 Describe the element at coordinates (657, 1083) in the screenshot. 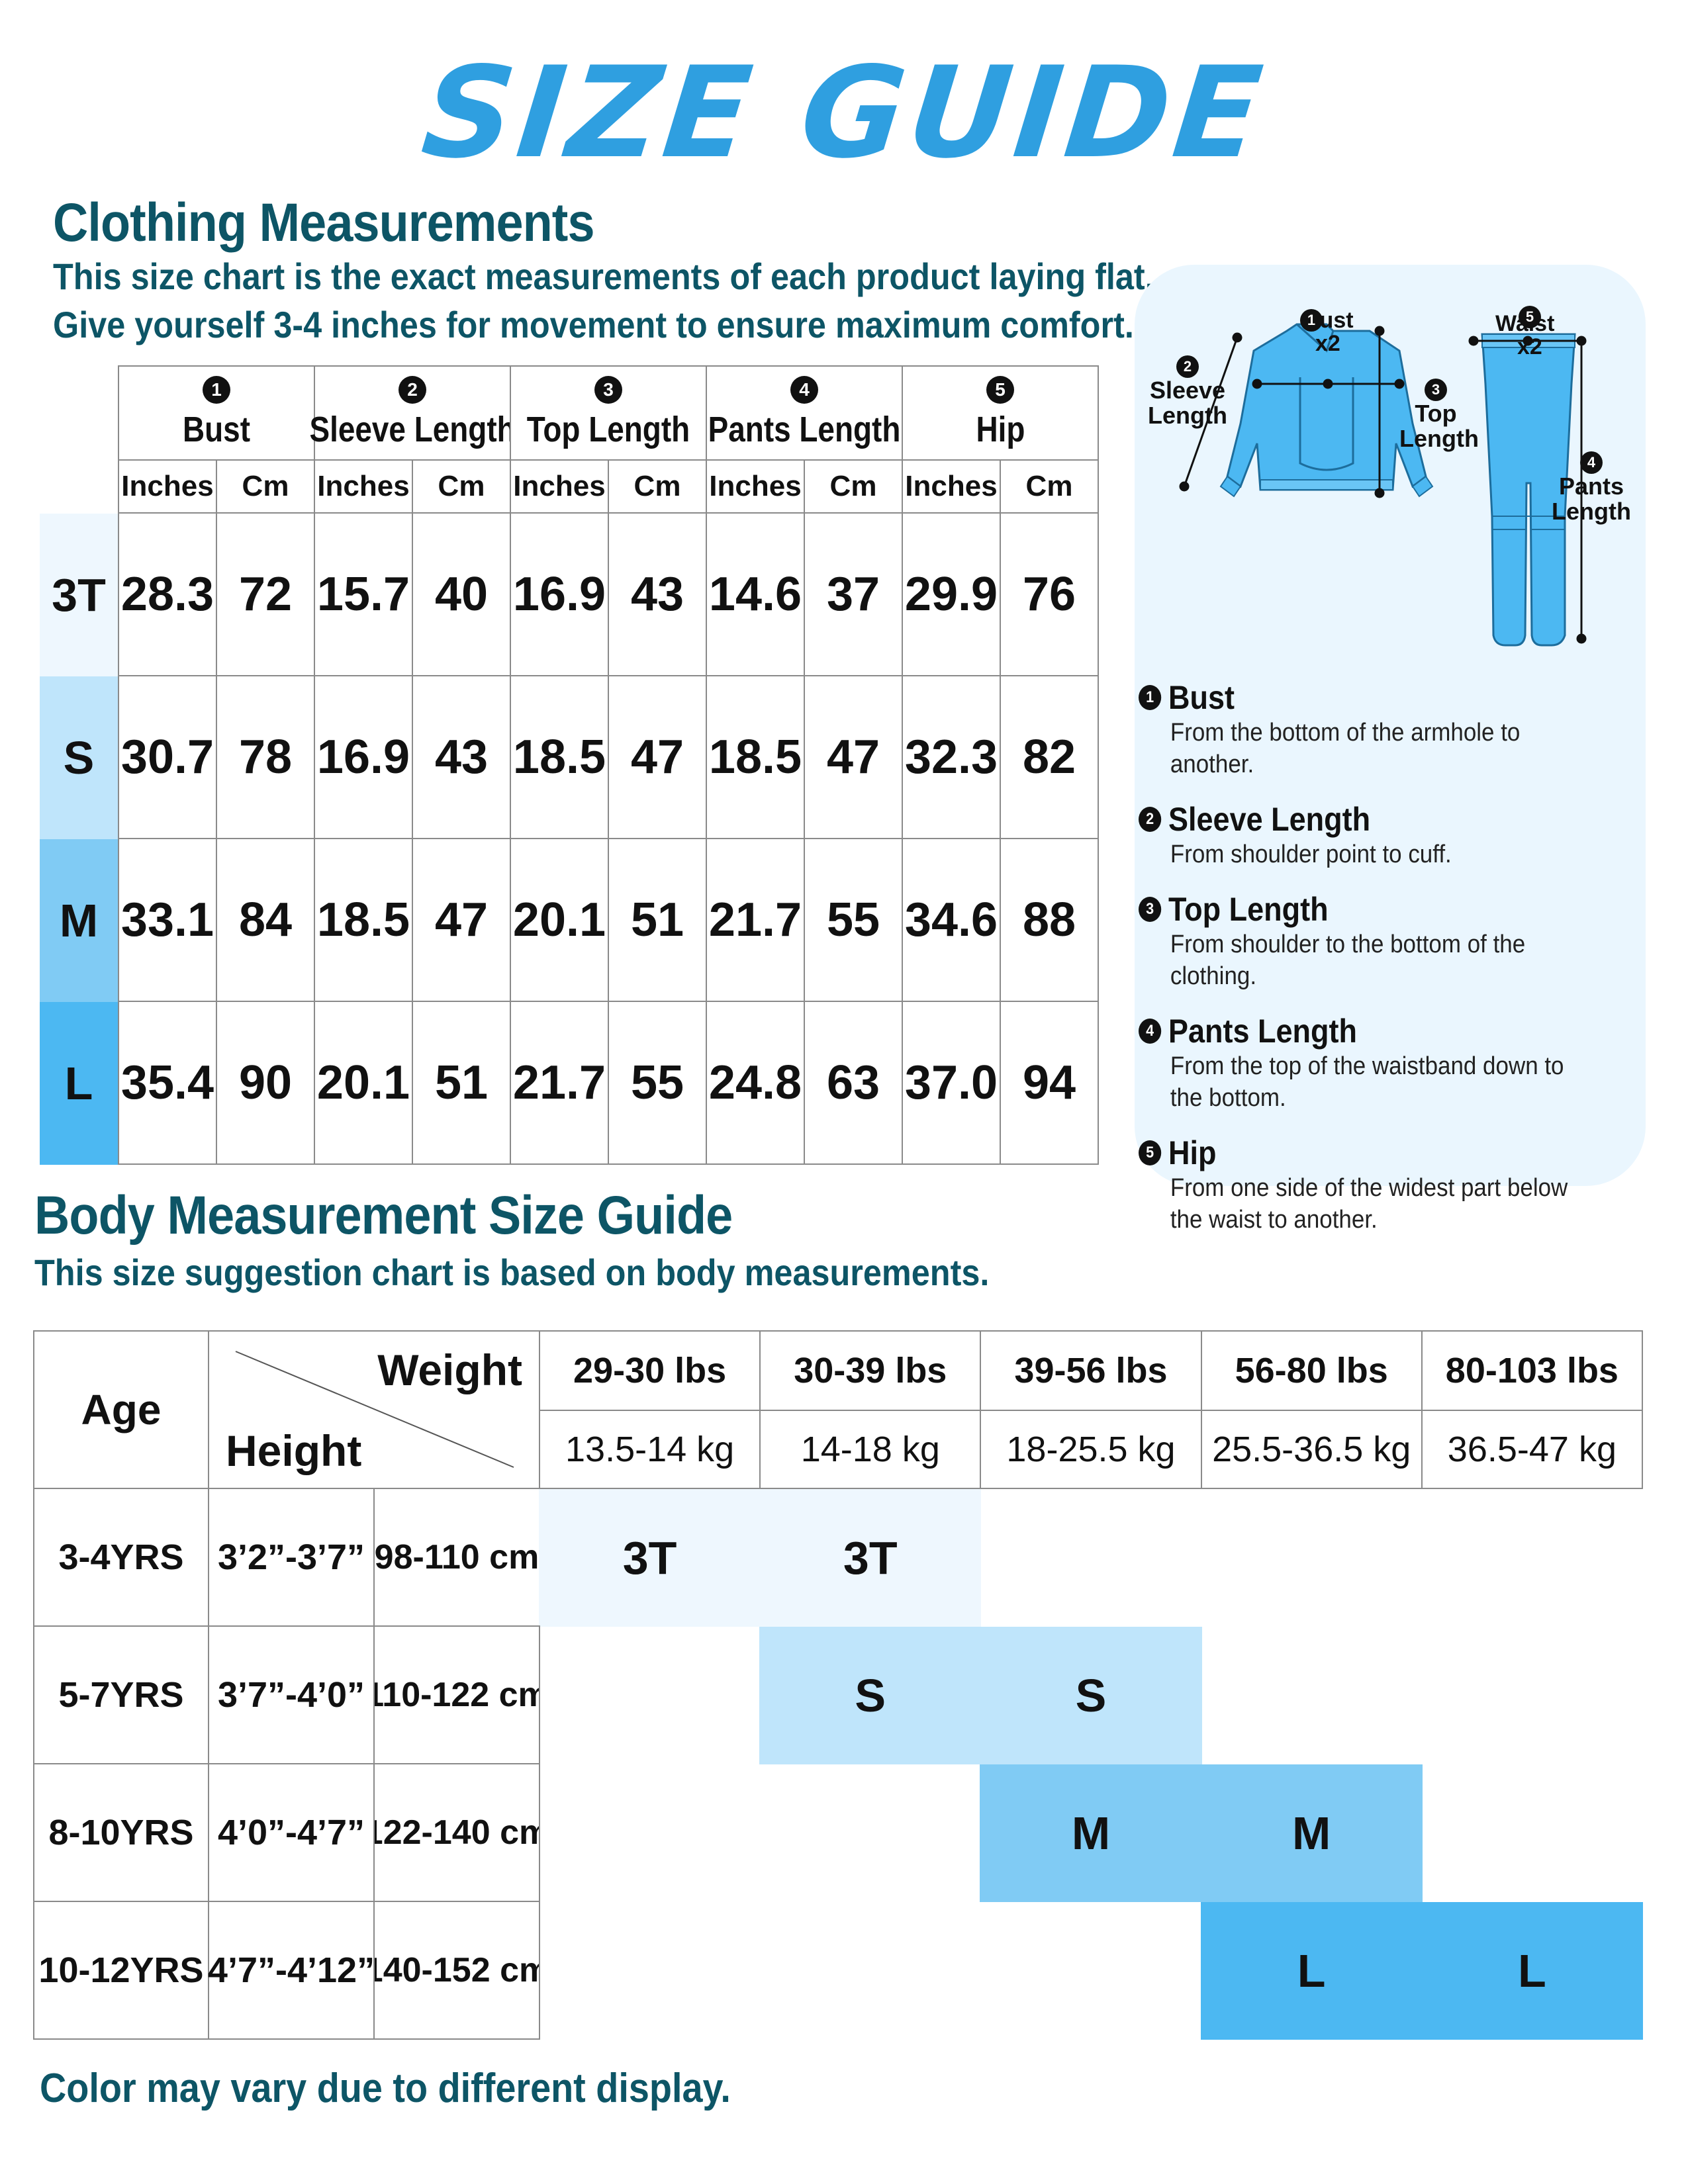

I see `measurement-value: 55` at that location.